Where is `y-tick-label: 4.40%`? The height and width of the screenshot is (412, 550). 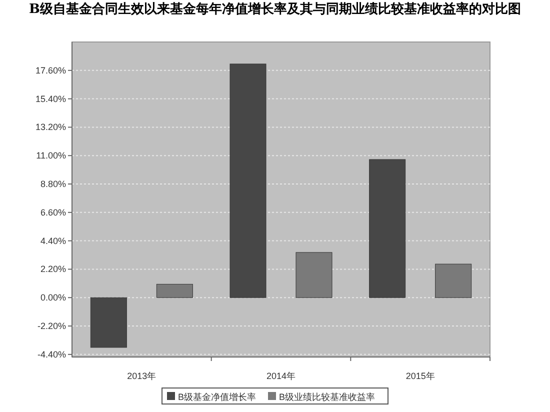
y-tick-label: 4.40% is located at coordinates (53, 241).